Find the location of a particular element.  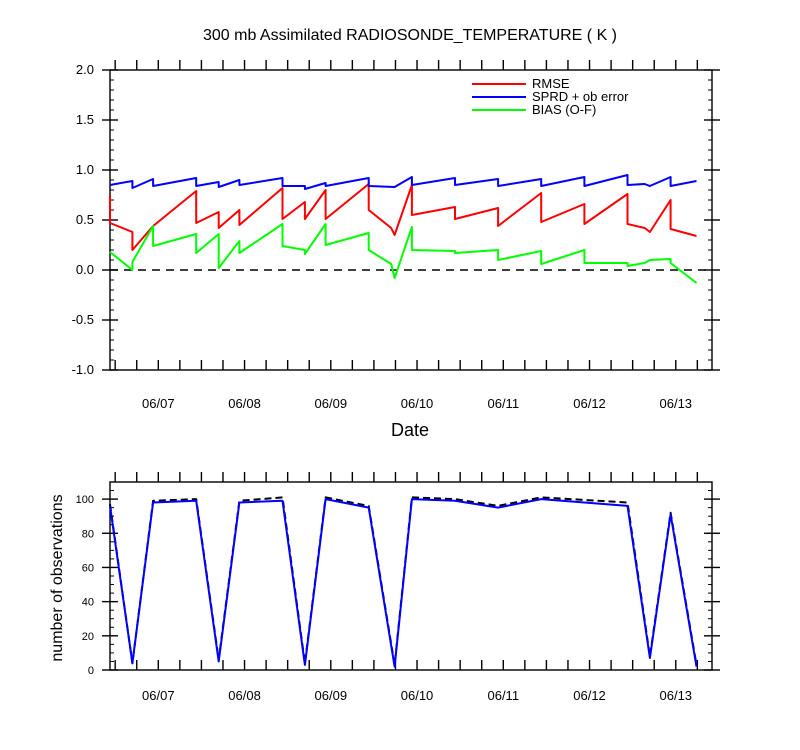

y-tick-label: 0.0 is located at coordinates (85, 269).